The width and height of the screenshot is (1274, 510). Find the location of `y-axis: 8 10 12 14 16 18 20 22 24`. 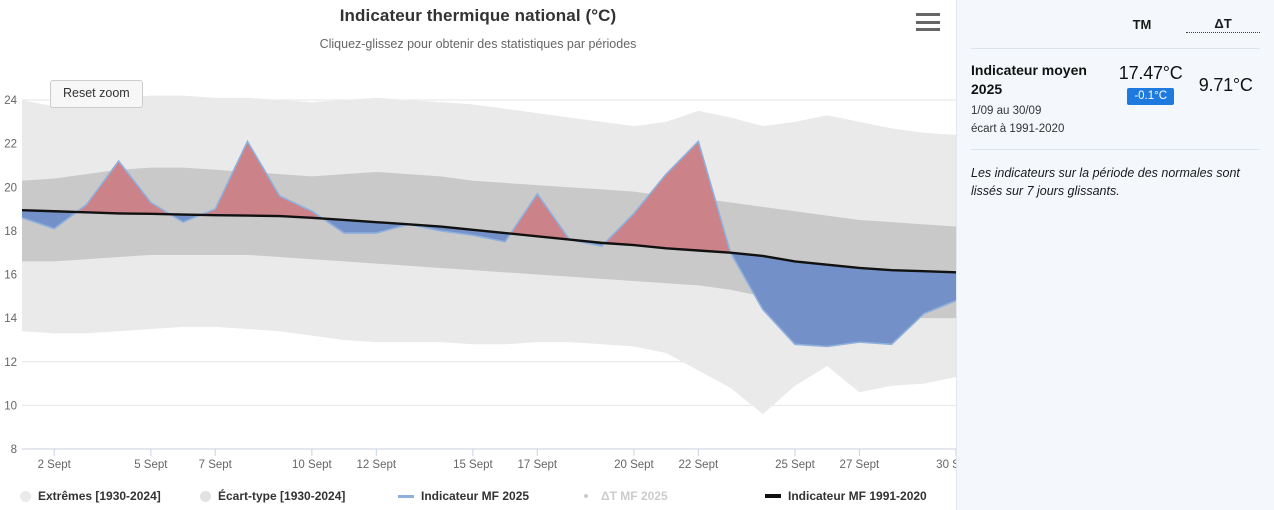

y-axis: 8 10 12 14 16 18 20 22 24 is located at coordinates (10, 275).